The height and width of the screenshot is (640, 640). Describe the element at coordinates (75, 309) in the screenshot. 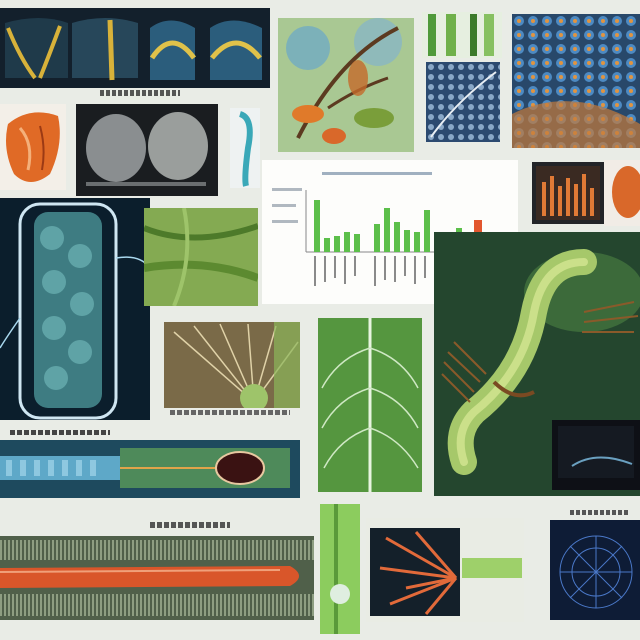

I see `stem-cross-section` at that location.